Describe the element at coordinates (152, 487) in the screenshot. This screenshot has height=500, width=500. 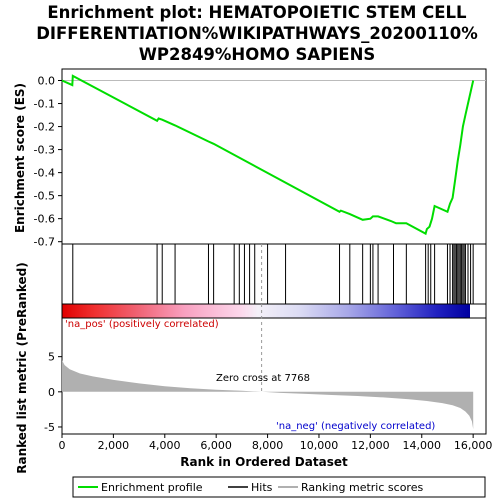
I see `legend-enrichment-profile: Enrichment profile` at that location.